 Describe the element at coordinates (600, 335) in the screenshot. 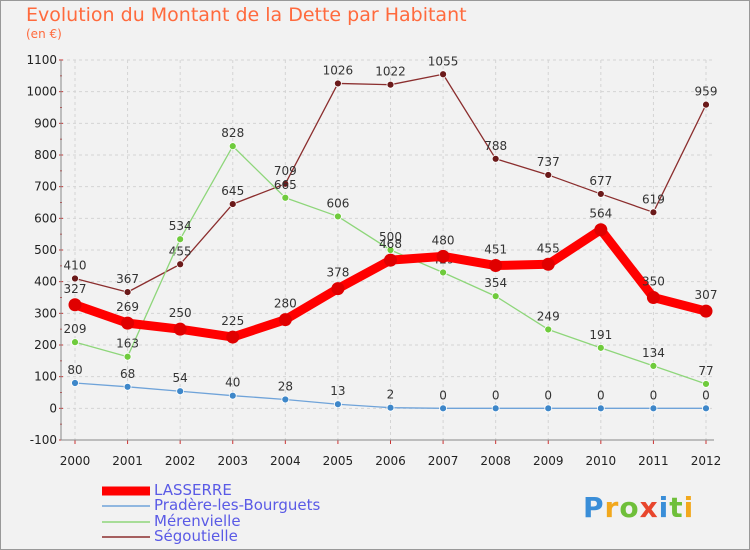

I see `data-label: 191` at that location.